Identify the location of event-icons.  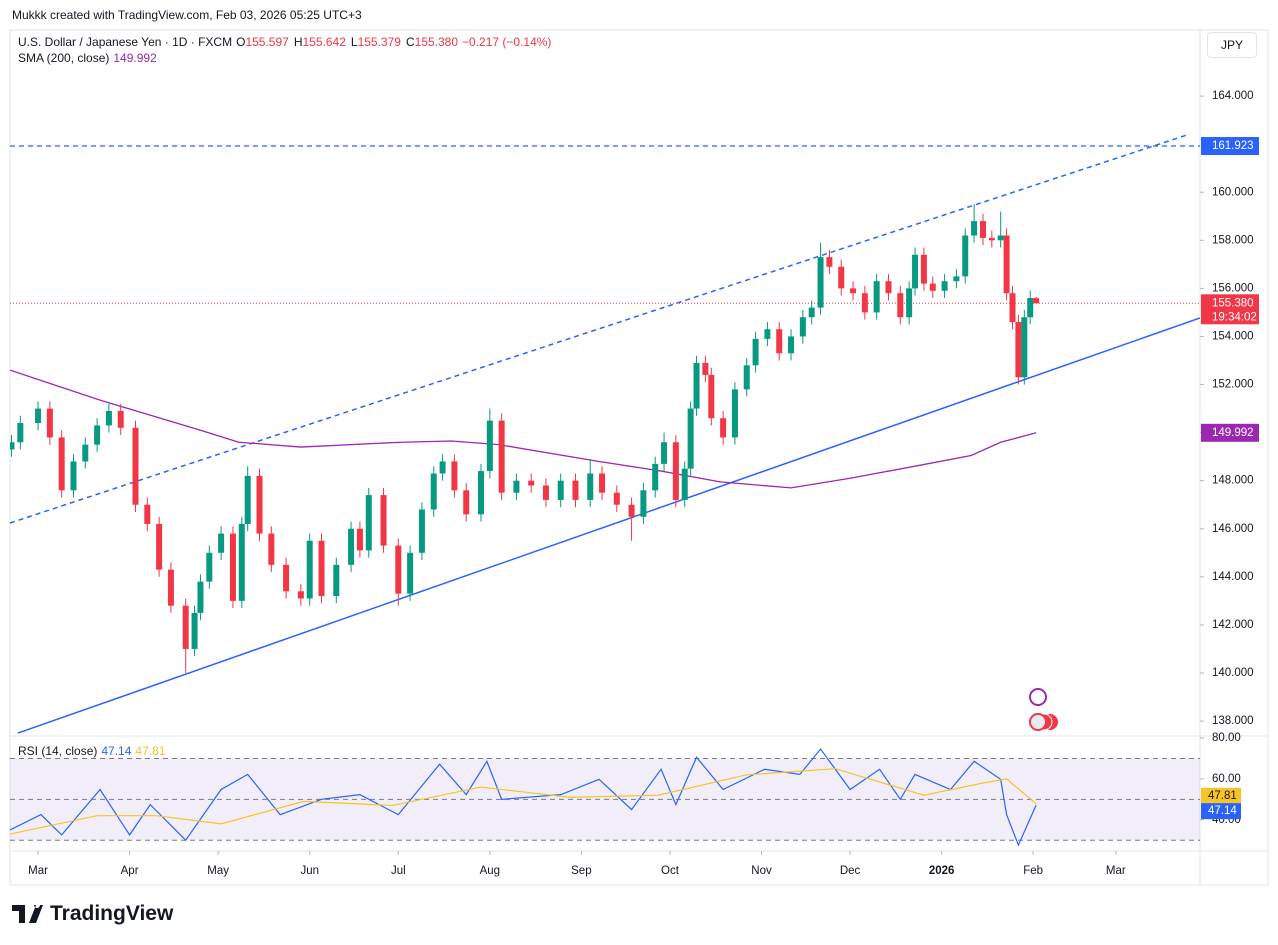
(1043, 709).